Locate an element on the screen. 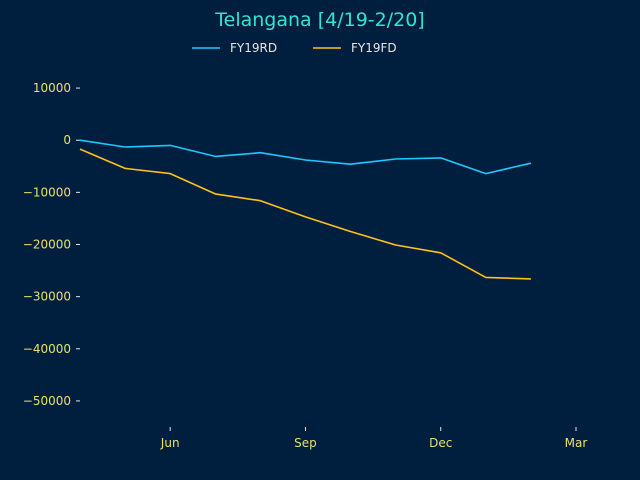  legend-label-fy19fd: FY19FD is located at coordinates (374, 48).